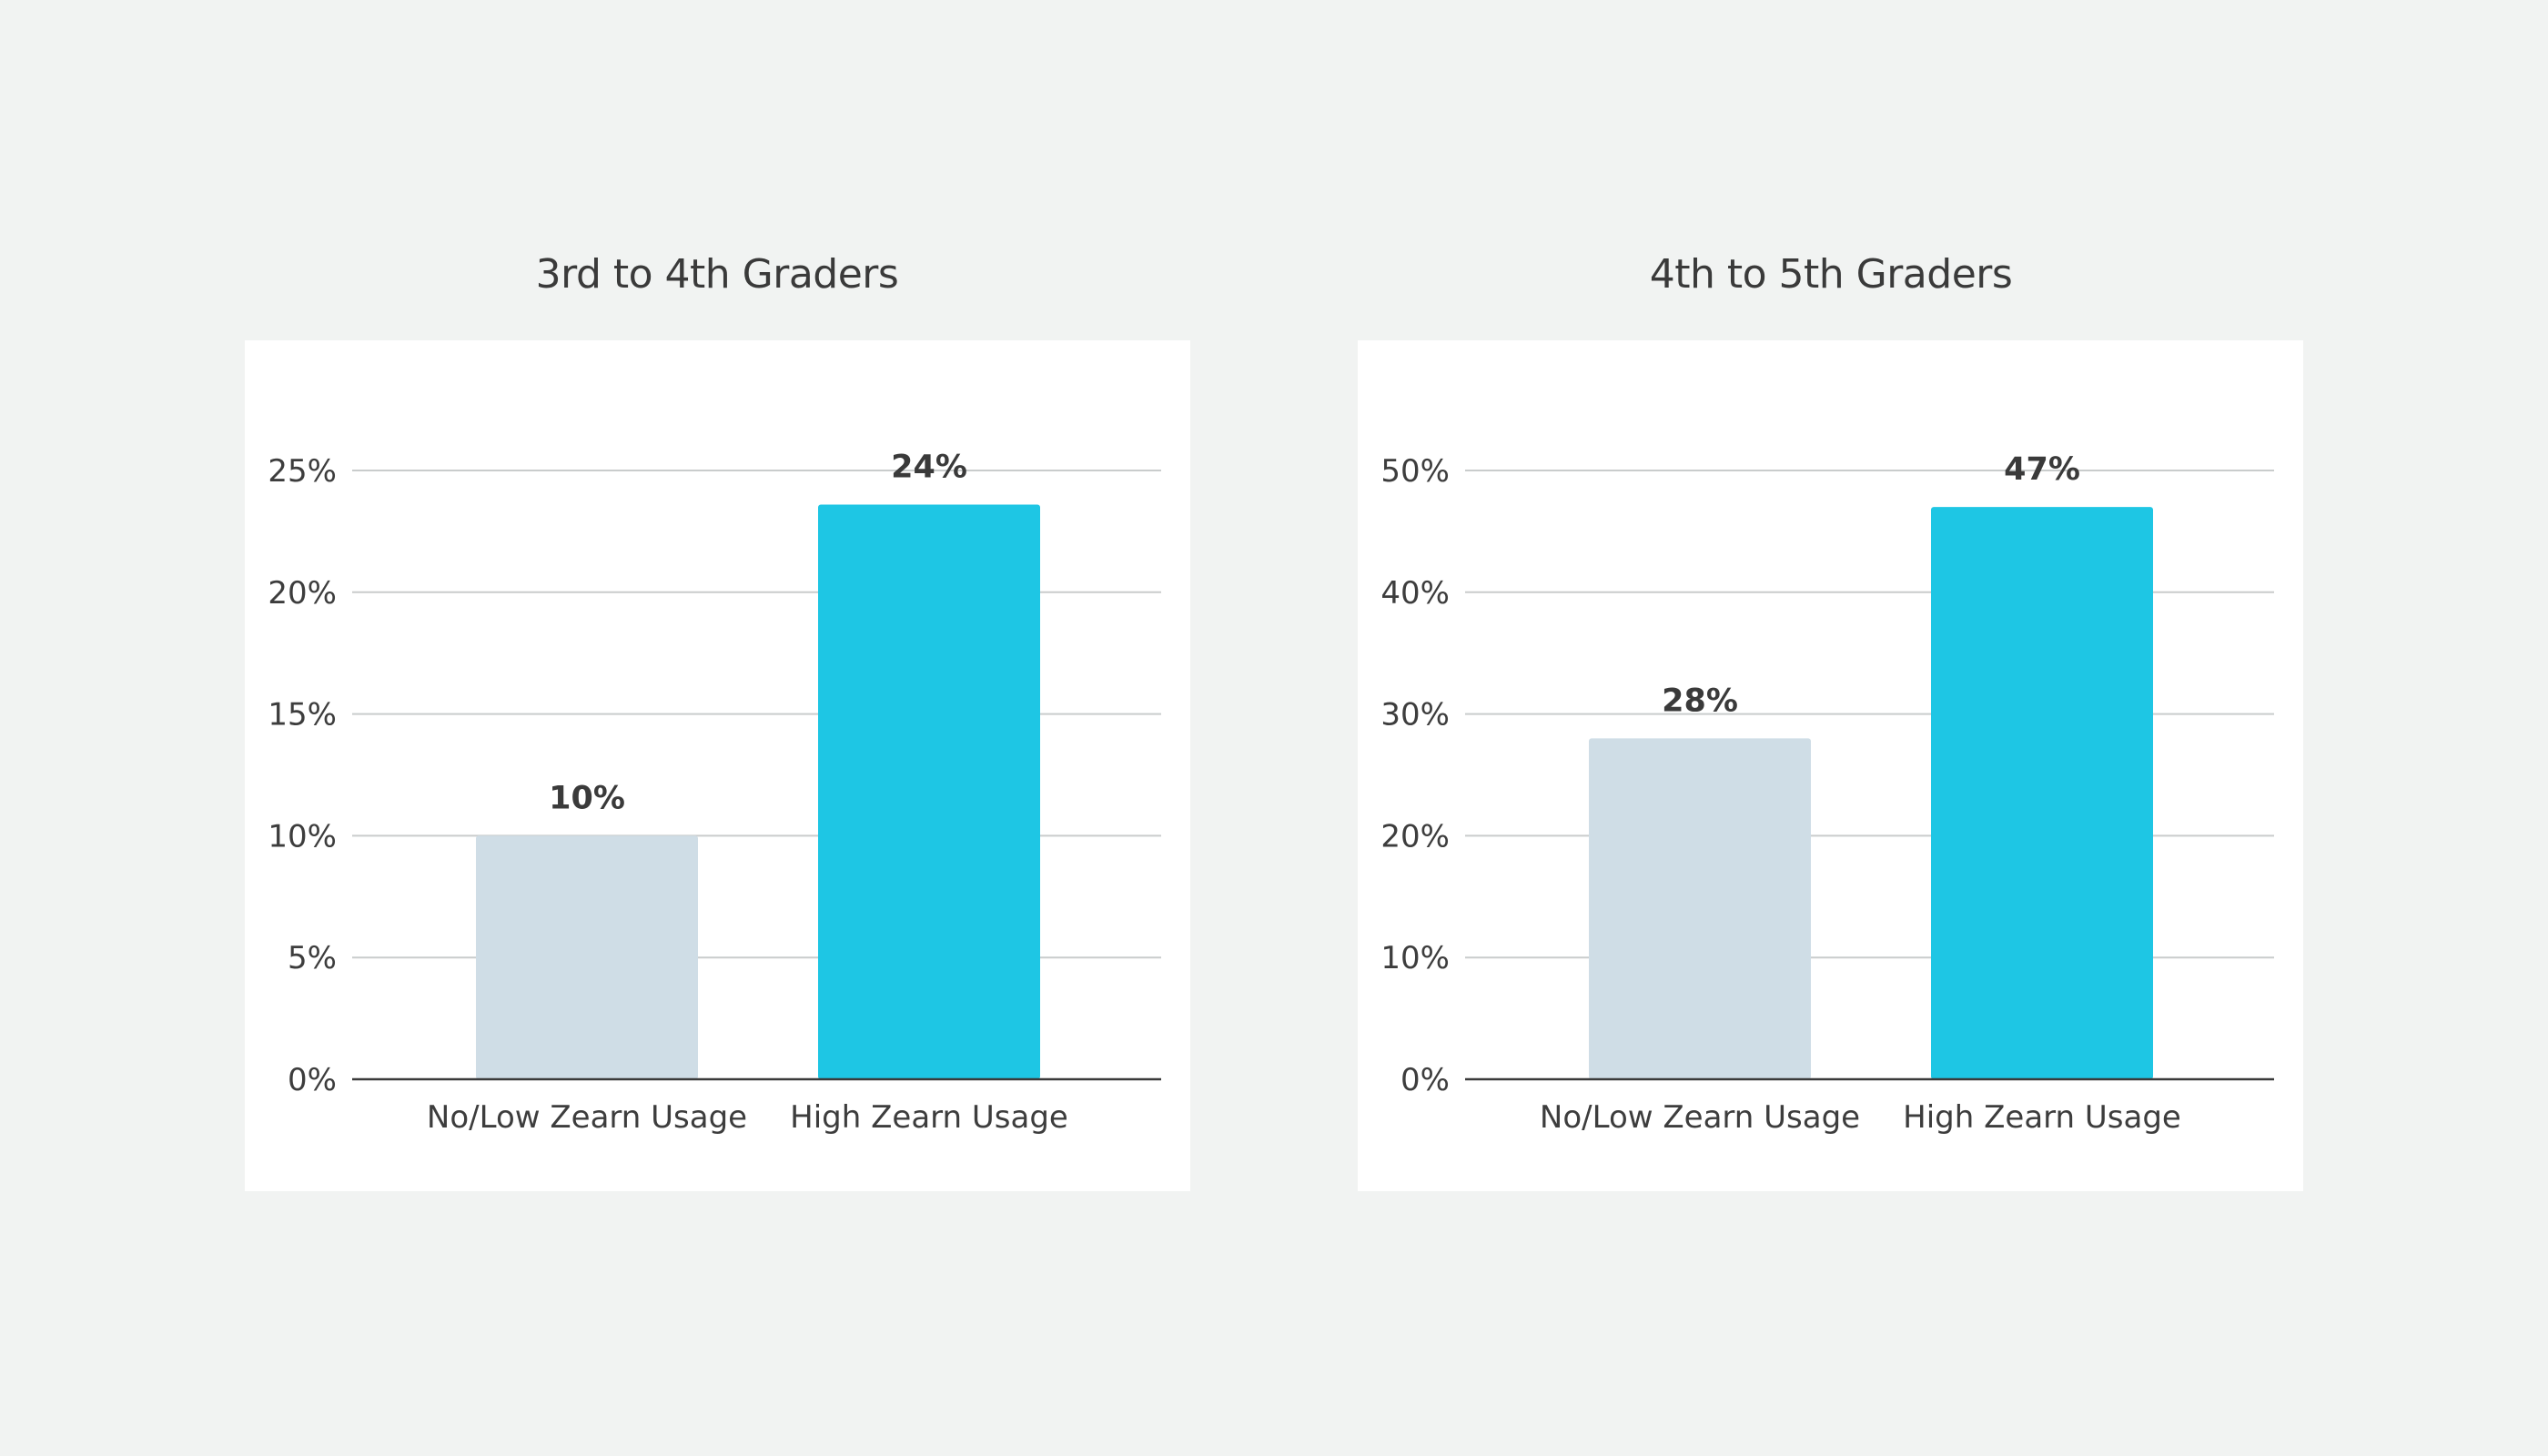 The height and width of the screenshot is (1456, 2548). Describe the element at coordinates (1831, 274) in the screenshot. I see `chart-title-right: 4th to 5th Graders` at that location.